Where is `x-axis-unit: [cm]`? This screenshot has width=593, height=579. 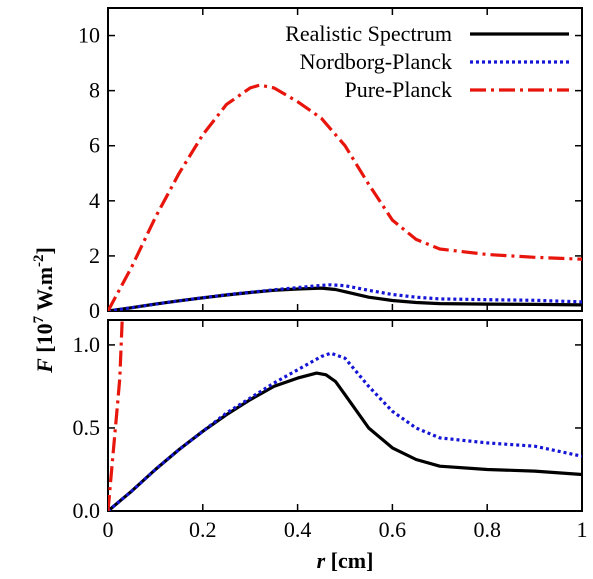
x-axis-unit: [cm] is located at coordinates (349, 560).